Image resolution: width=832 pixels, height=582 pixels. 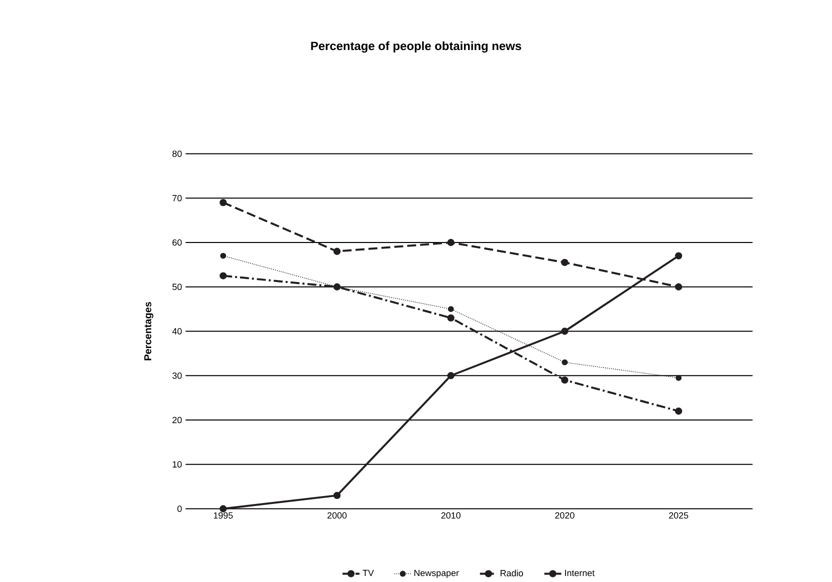 What do you see at coordinates (177, 331) in the screenshot?
I see `y-tick-label: 40` at bounding box center [177, 331].